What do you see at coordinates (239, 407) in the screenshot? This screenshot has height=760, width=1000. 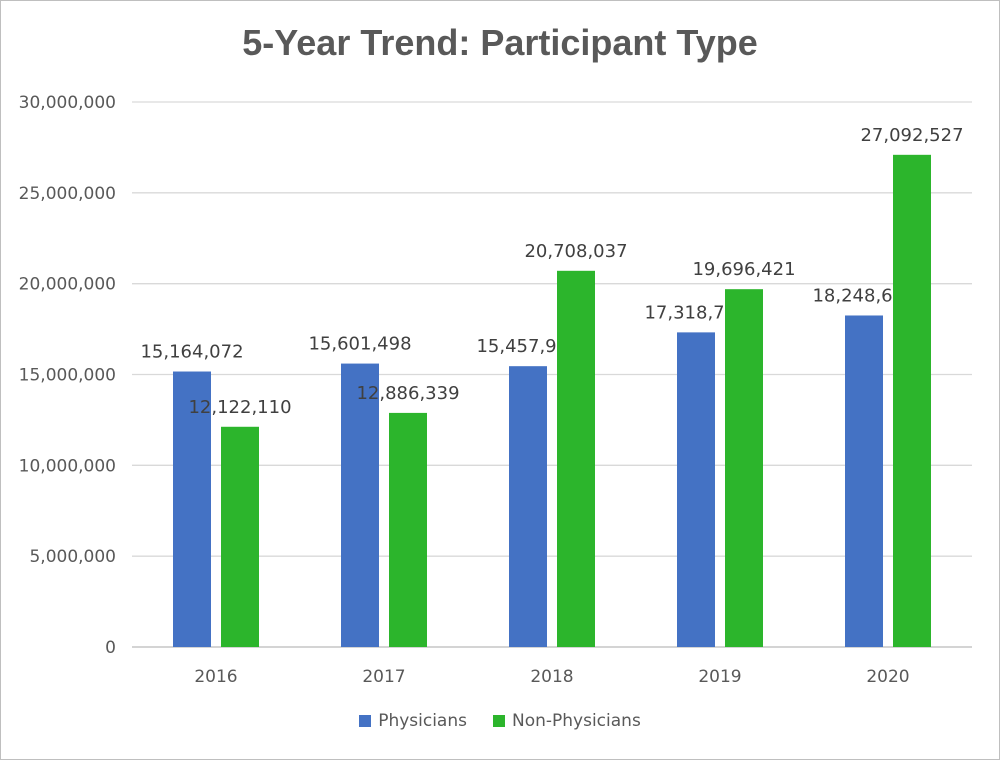 I see `data-label: 12,122,110` at bounding box center [239, 407].